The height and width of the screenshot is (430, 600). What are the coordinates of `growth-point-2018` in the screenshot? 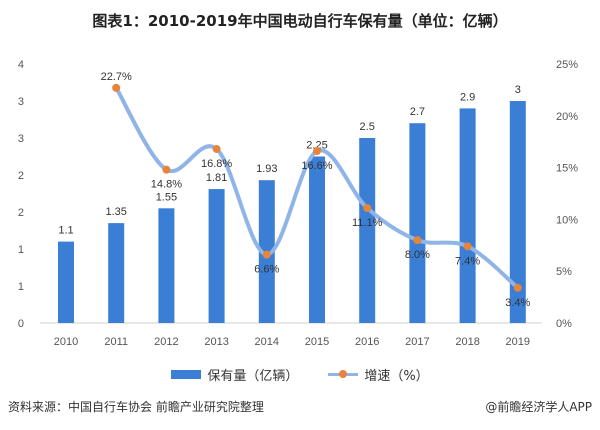 It's located at (467, 246).